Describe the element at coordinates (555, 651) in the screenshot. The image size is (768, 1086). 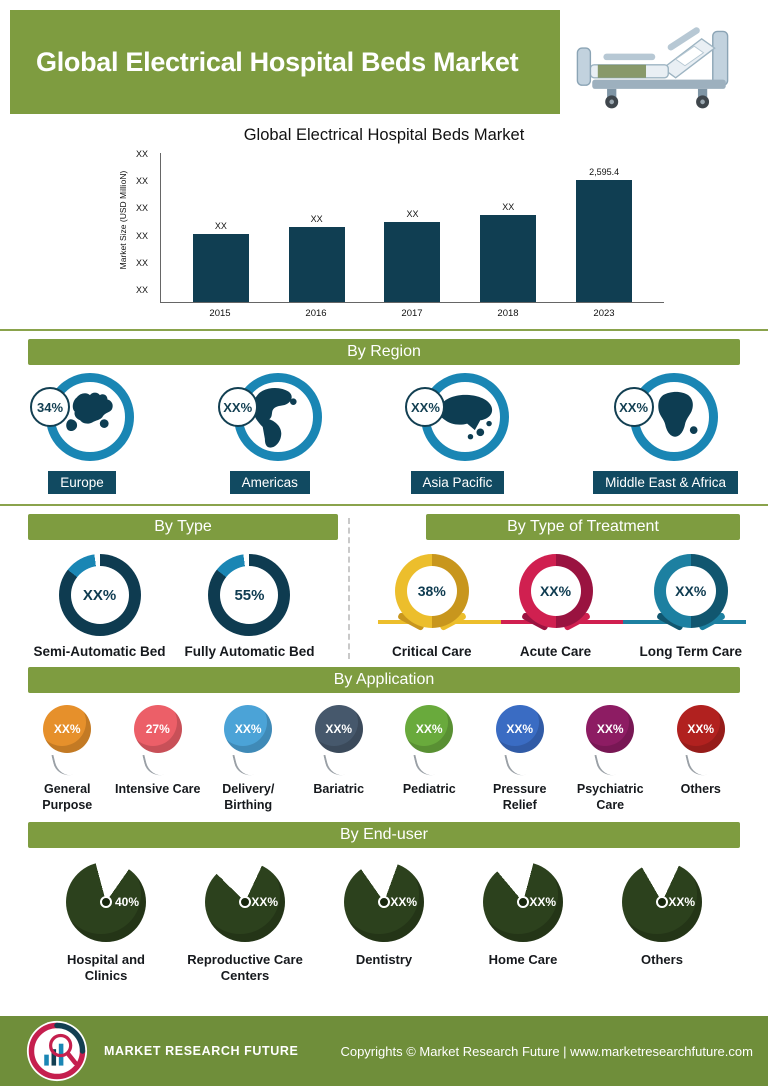
I see `treatment-label: Acute Care` at that location.